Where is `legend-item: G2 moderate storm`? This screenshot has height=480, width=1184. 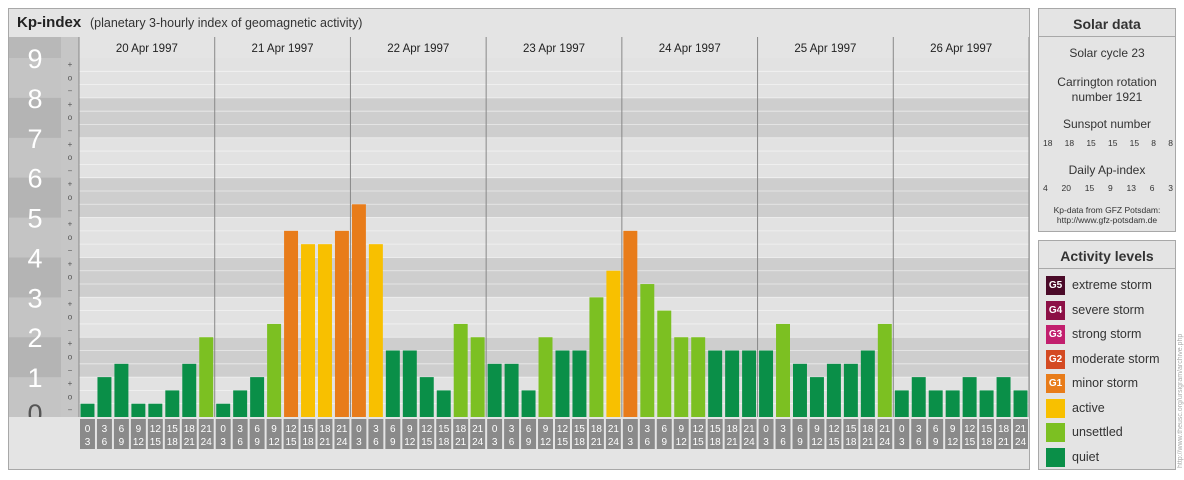 legend-item: G2 moderate storm is located at coordinates (1110, 359).